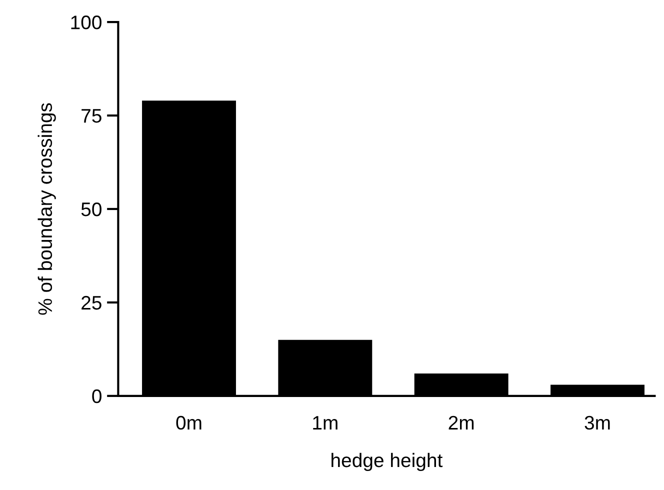 The image size is (664, 490). Describe the element at coordinates (86, 23) in the screenshot. I see `y-tick-label: 100` at that location.